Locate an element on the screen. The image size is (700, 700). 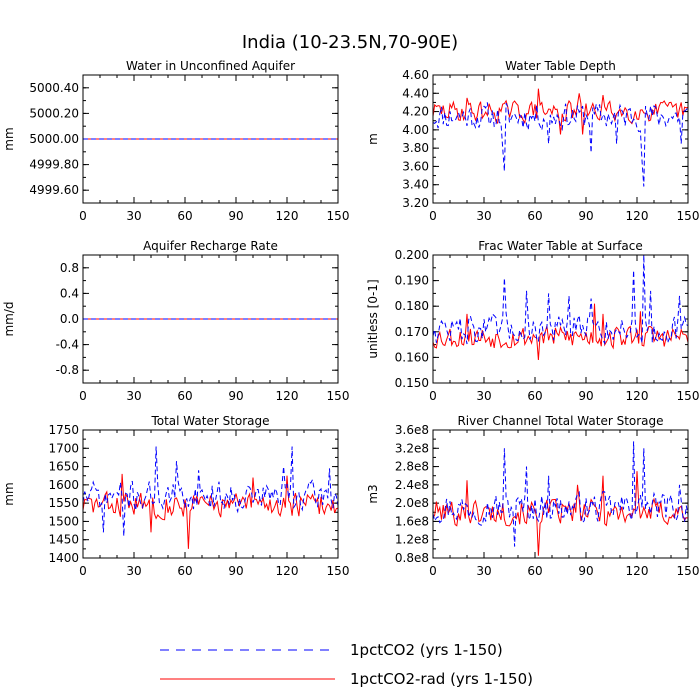
y-tick-label: 0.170 is located at coordinates (412, 332).